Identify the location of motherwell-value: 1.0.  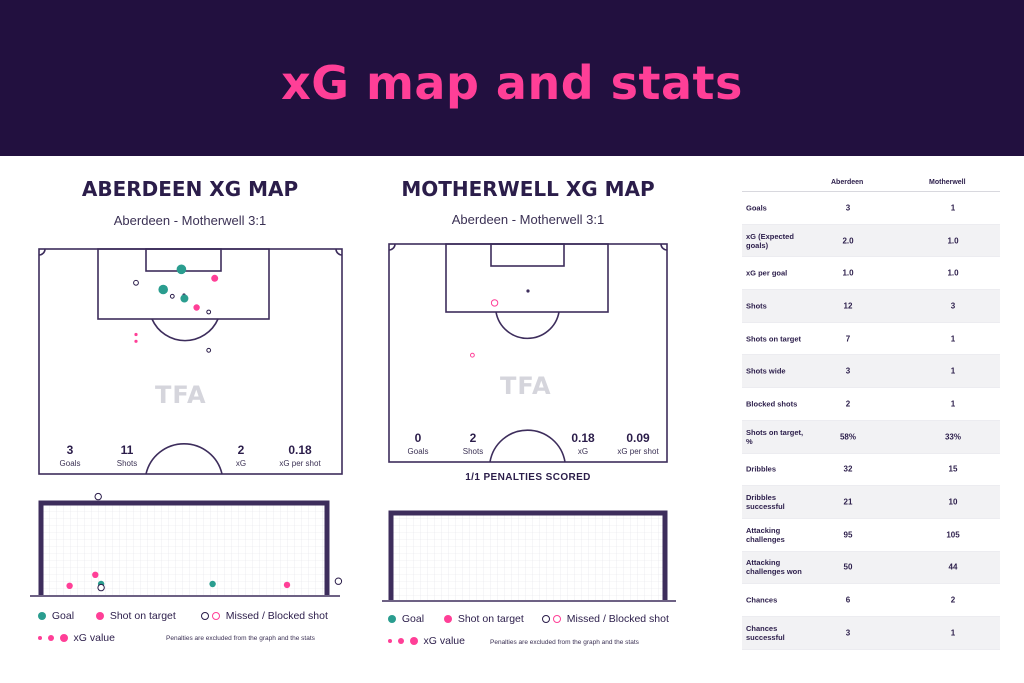
(953, 241).